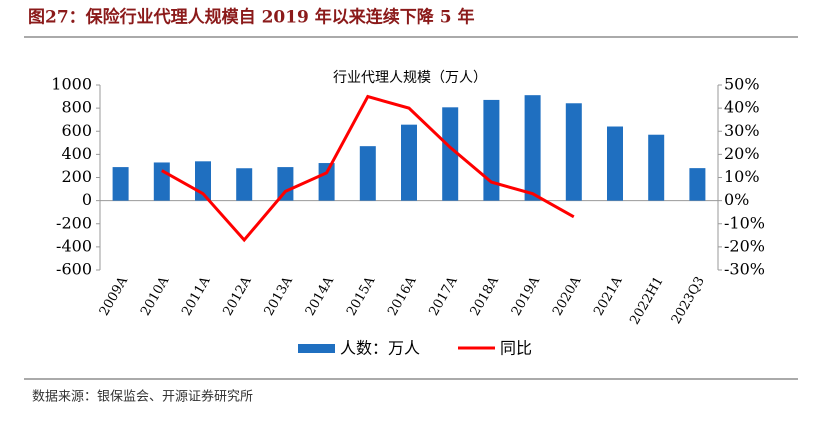 Image resolution: width=823 pixels, height=421 pixels. I want to click on x-tick-label: 2014A, so click(320, 296).